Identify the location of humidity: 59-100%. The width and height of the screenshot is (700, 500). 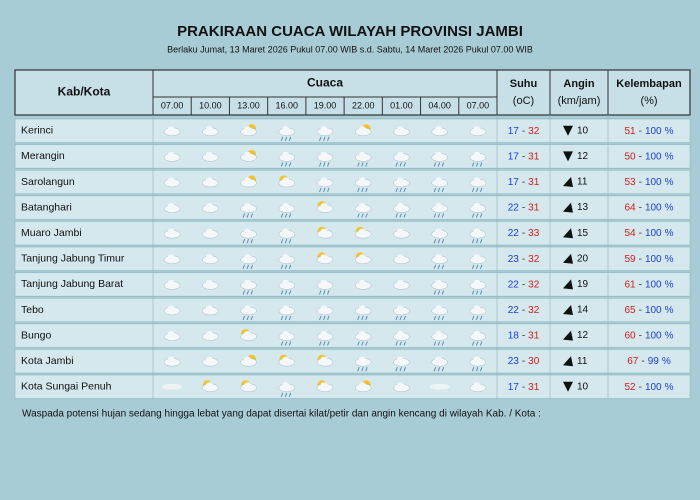
(648, 258).